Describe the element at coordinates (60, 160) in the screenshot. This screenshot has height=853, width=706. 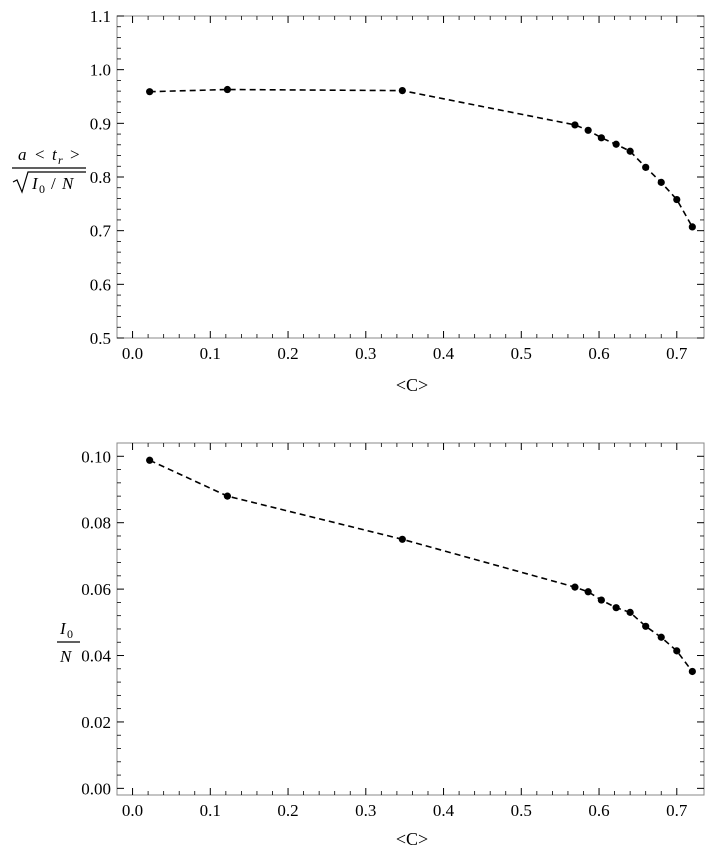
I see `y-title-1-sub-r: r` at that location.